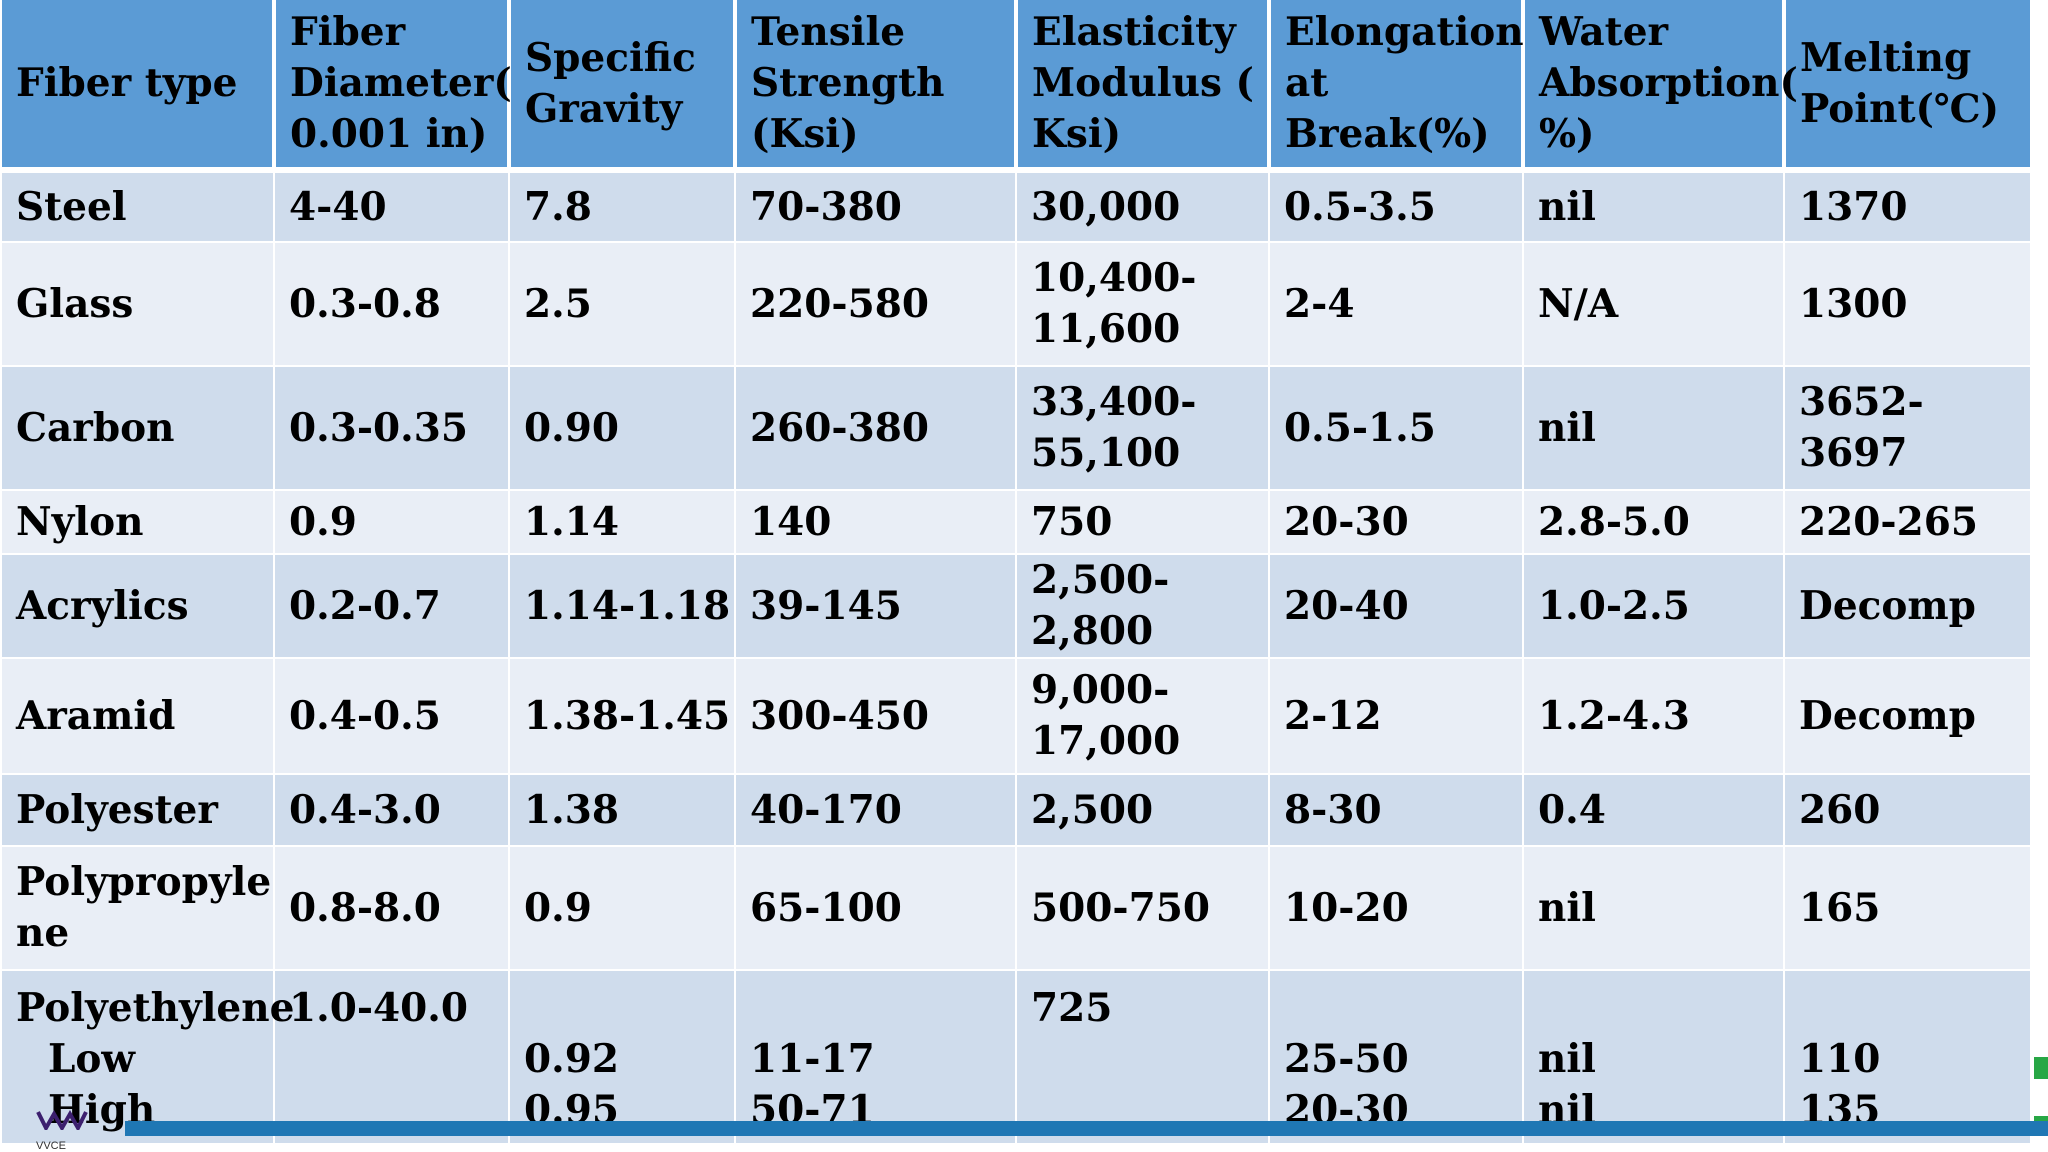 Image resolution: width=2048 pixels, height=1152 pixels. I want to click on cell-value: 1370, so click(1853, 206).